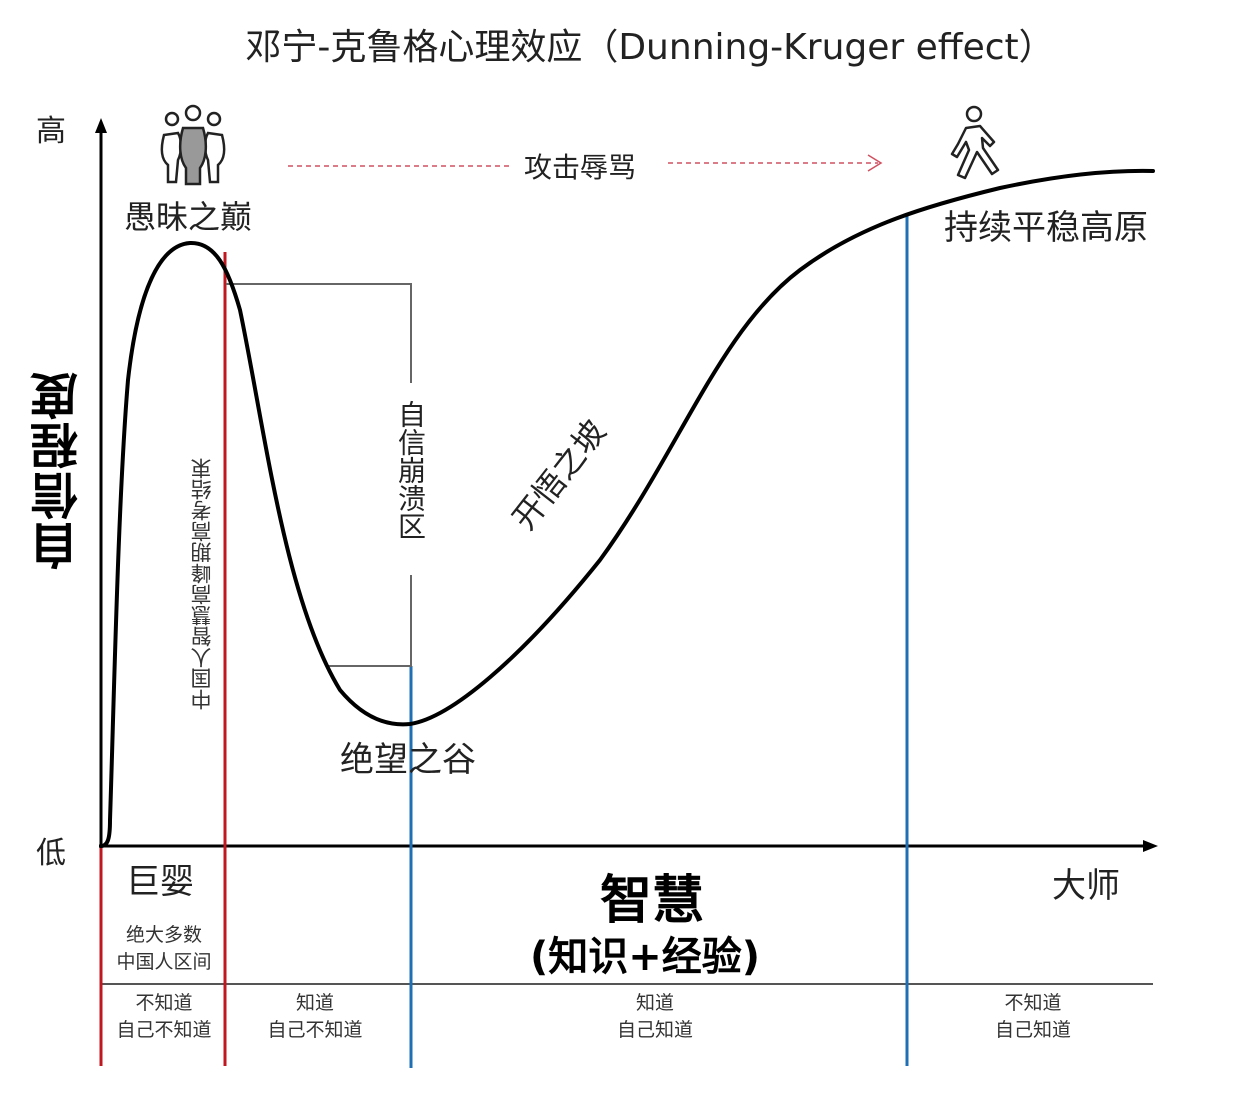 The image size is (1248, 1098). I want to click on dashed-arrow, so click(585, 163).